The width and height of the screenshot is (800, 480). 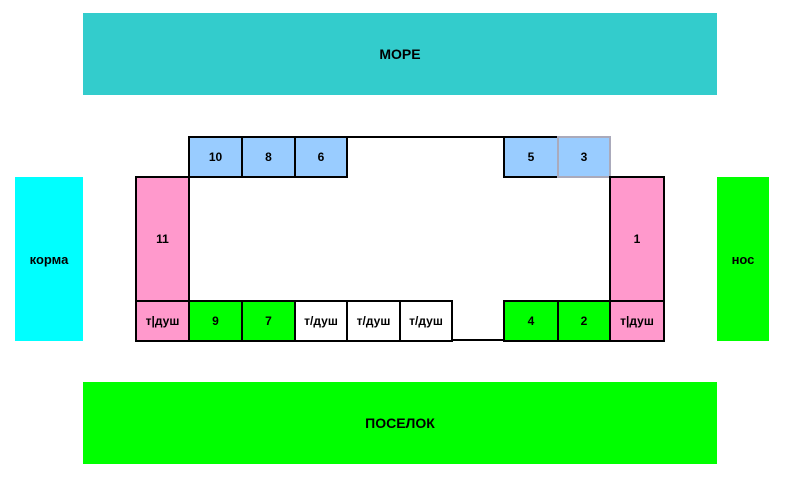 I want to click on outline-bottom-gap, so click(x=478, y=340).